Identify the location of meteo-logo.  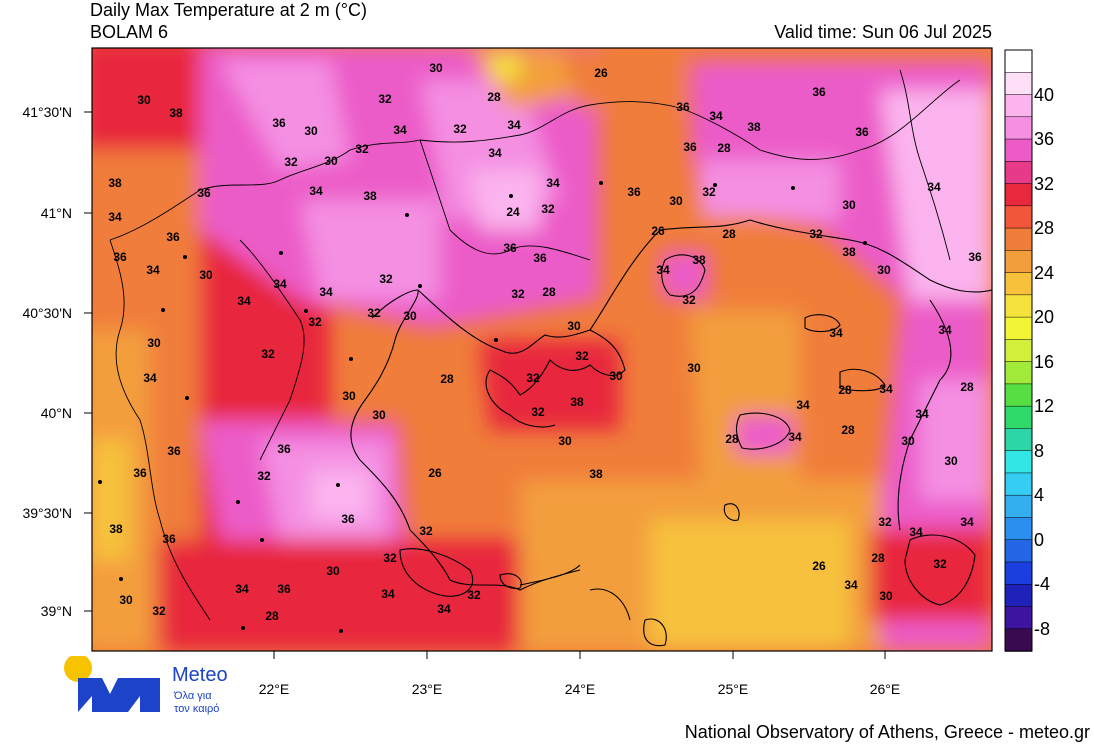
(112, 684).